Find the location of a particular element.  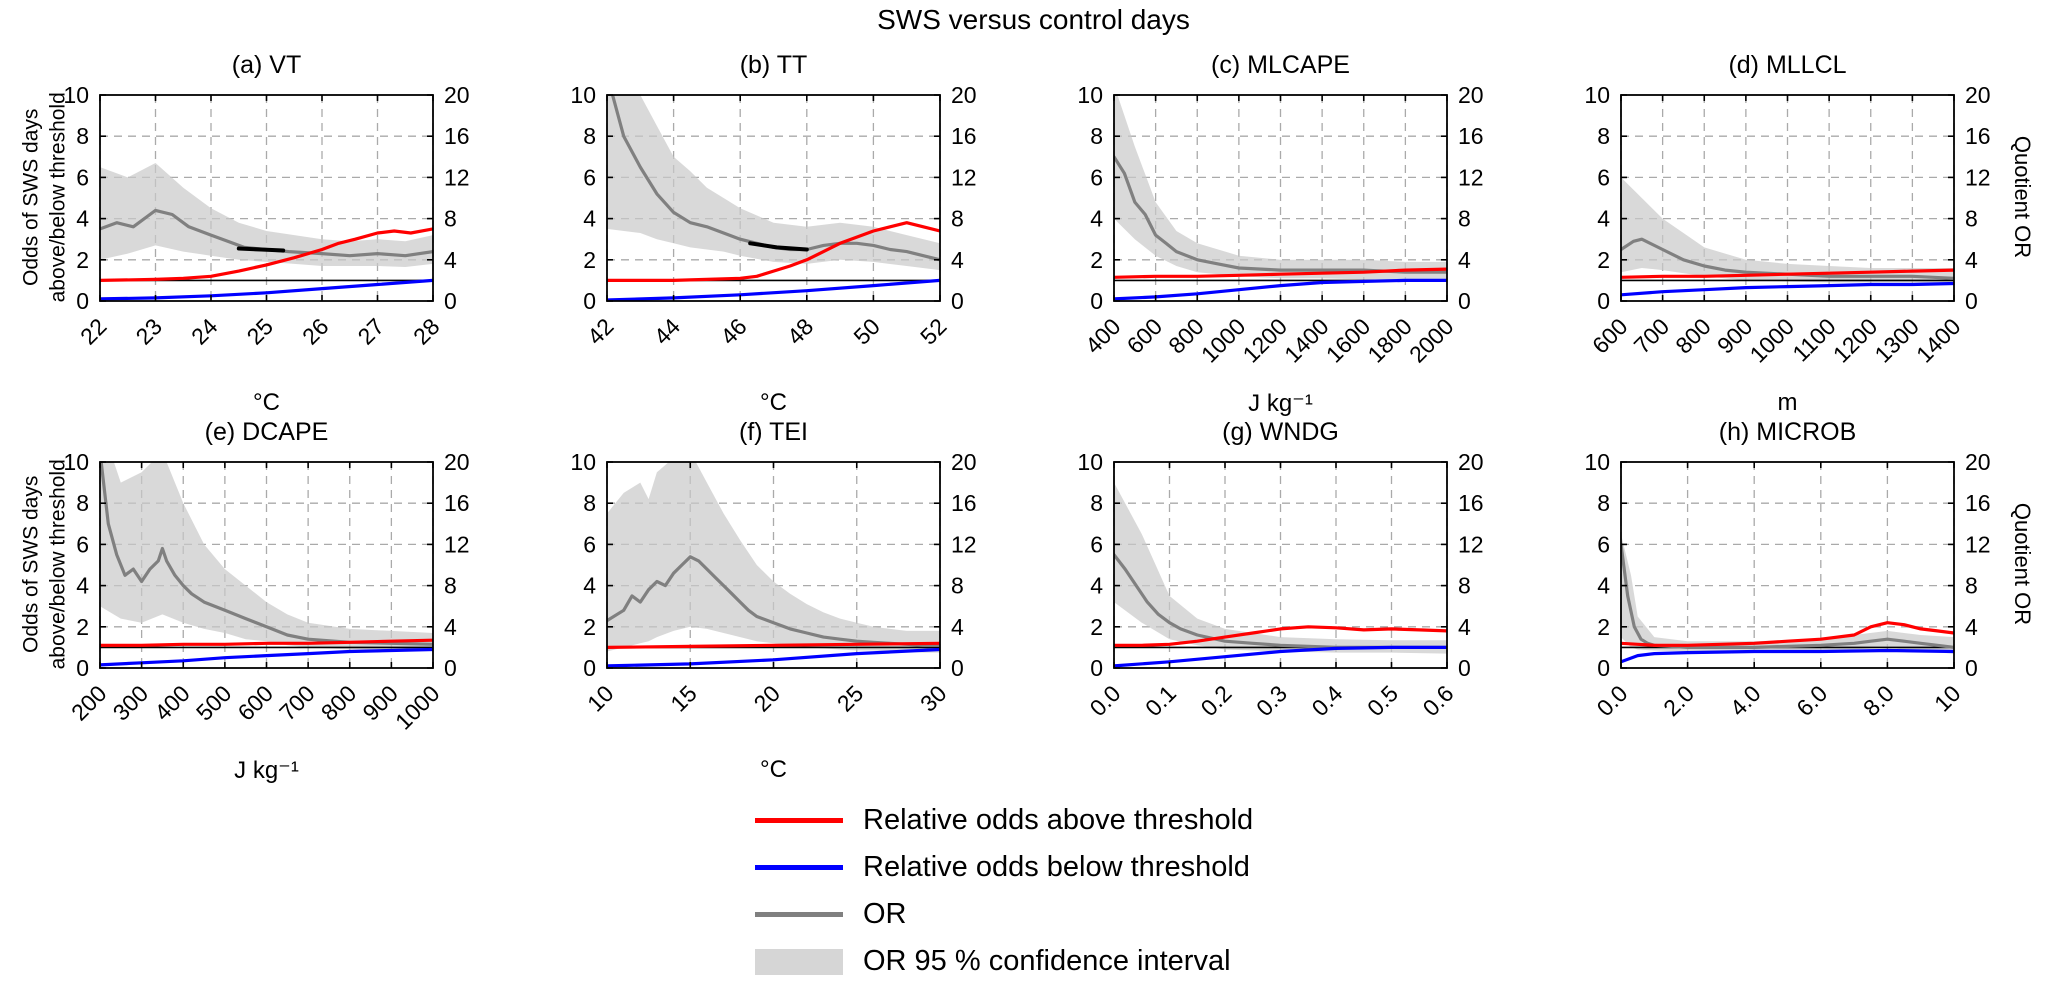

svg-text: 500 is located at coordinates (214, 703).